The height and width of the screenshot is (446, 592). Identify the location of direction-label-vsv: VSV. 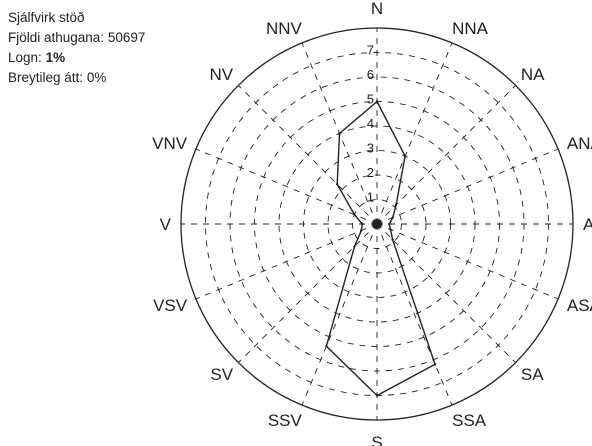
(170, 305).